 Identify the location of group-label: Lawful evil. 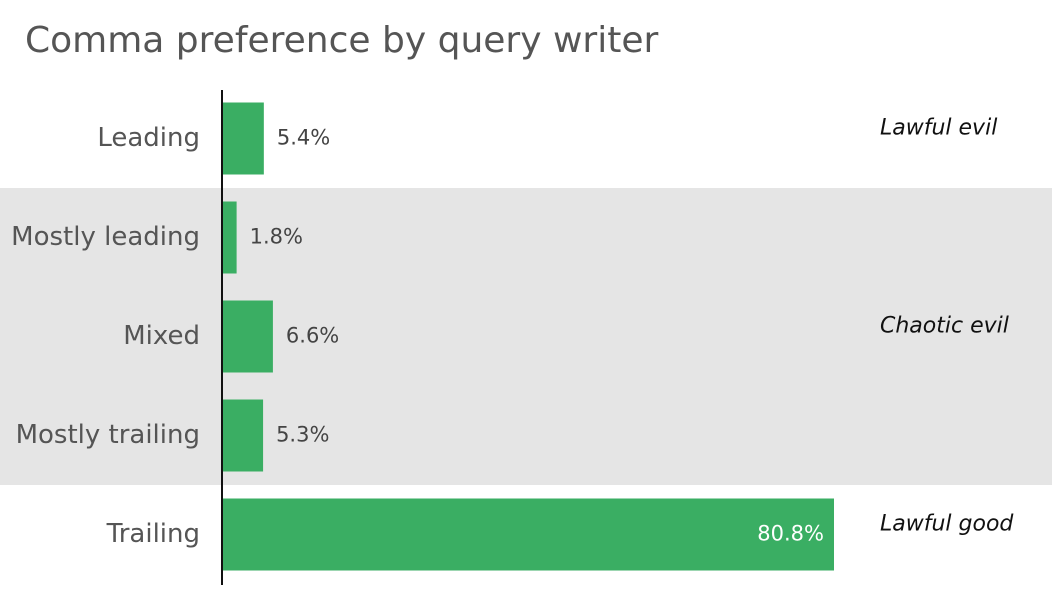
(938, 128).